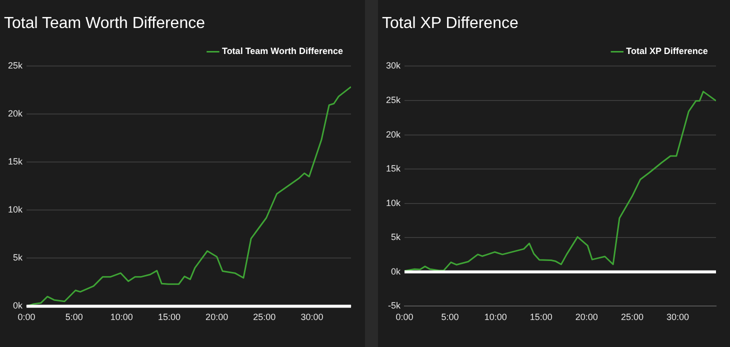 The height and width of the screenshot is (347, 730). What do you see at coordinates (105, 23) in the screenshot?
I see `chart-title: Total Team Worth Difference` at bounding box center [105, 23].